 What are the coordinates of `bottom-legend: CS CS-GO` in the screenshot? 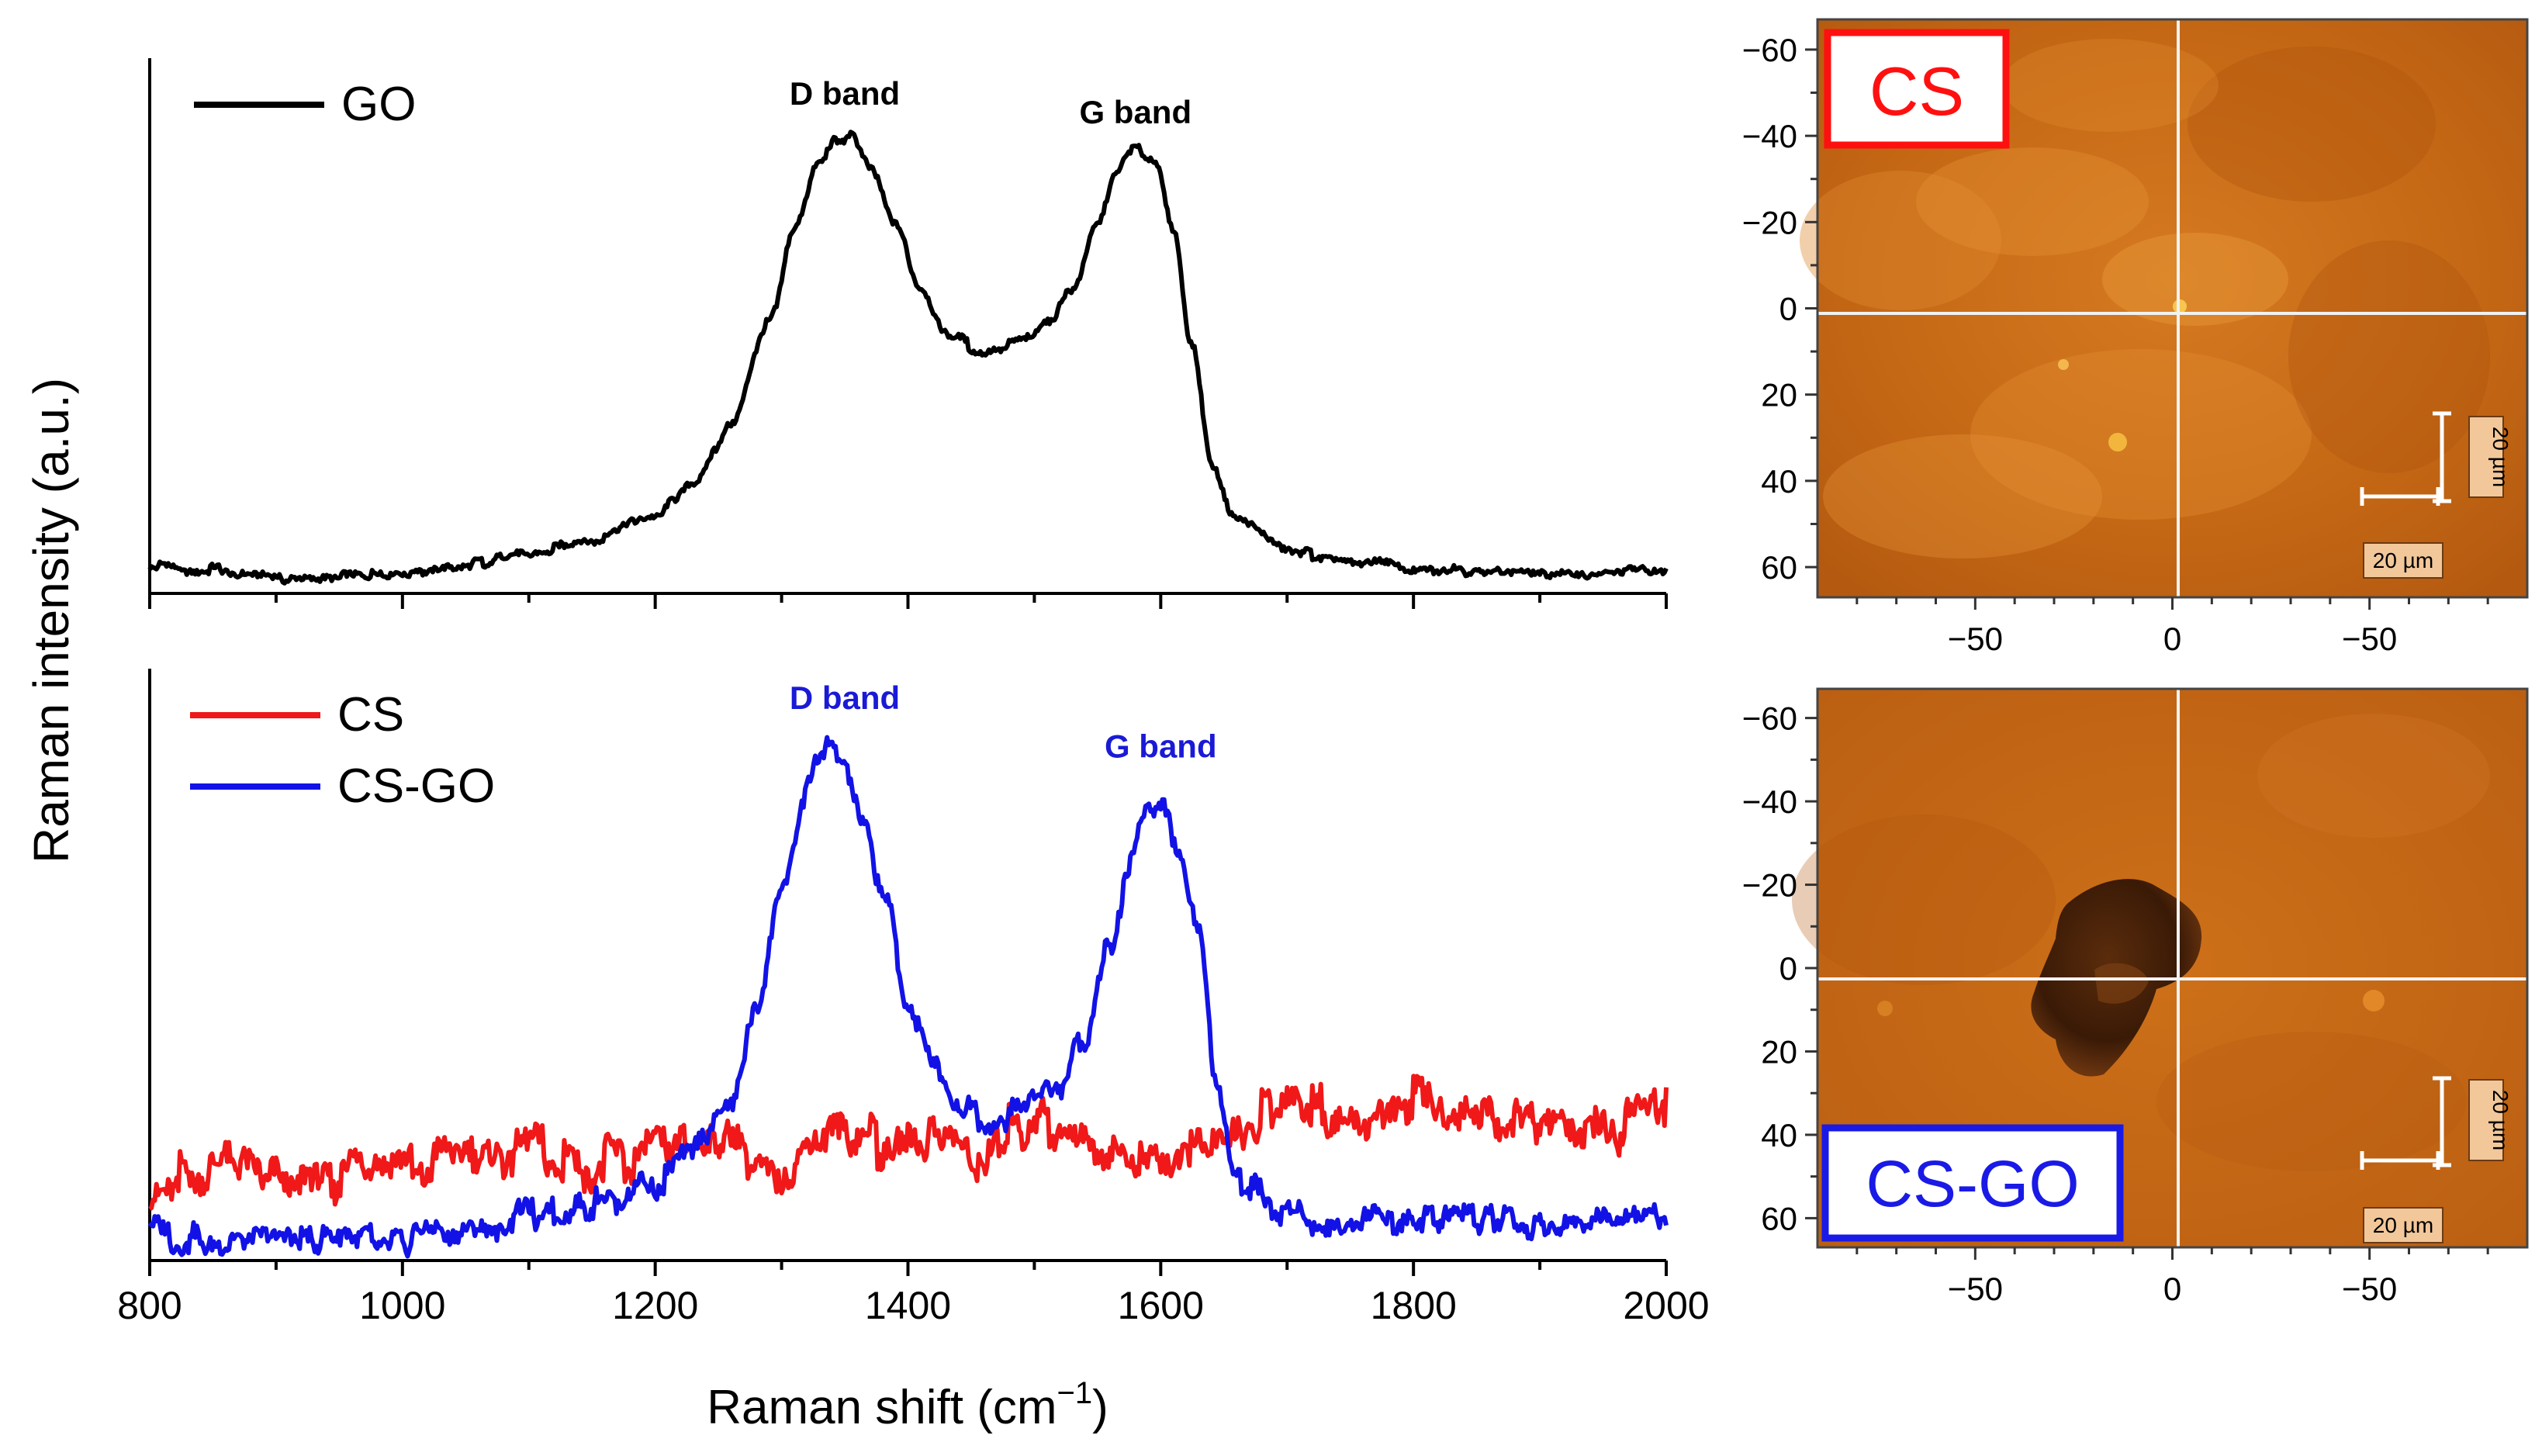 It's located at (342, 750).